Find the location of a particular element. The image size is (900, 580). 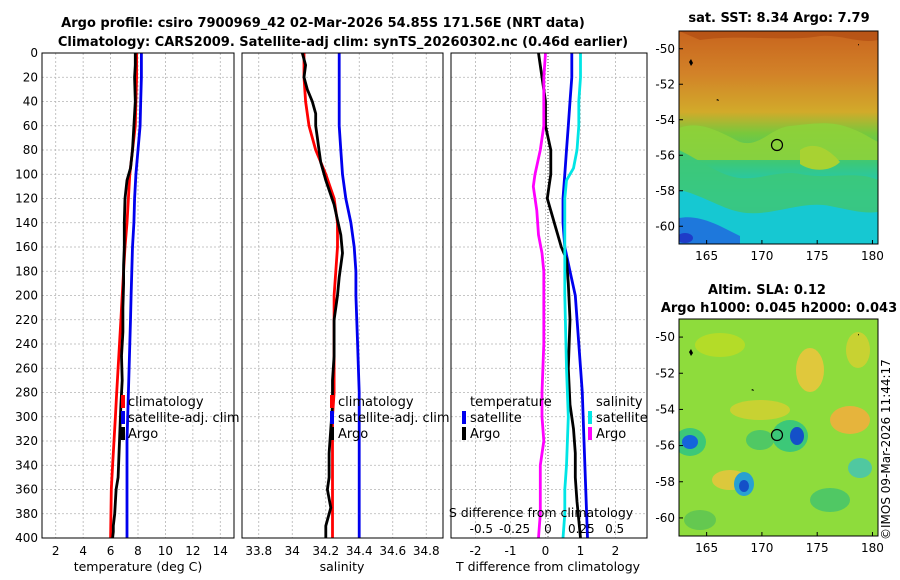

y-tick-label: 340 is located at coordinates (26, 465).